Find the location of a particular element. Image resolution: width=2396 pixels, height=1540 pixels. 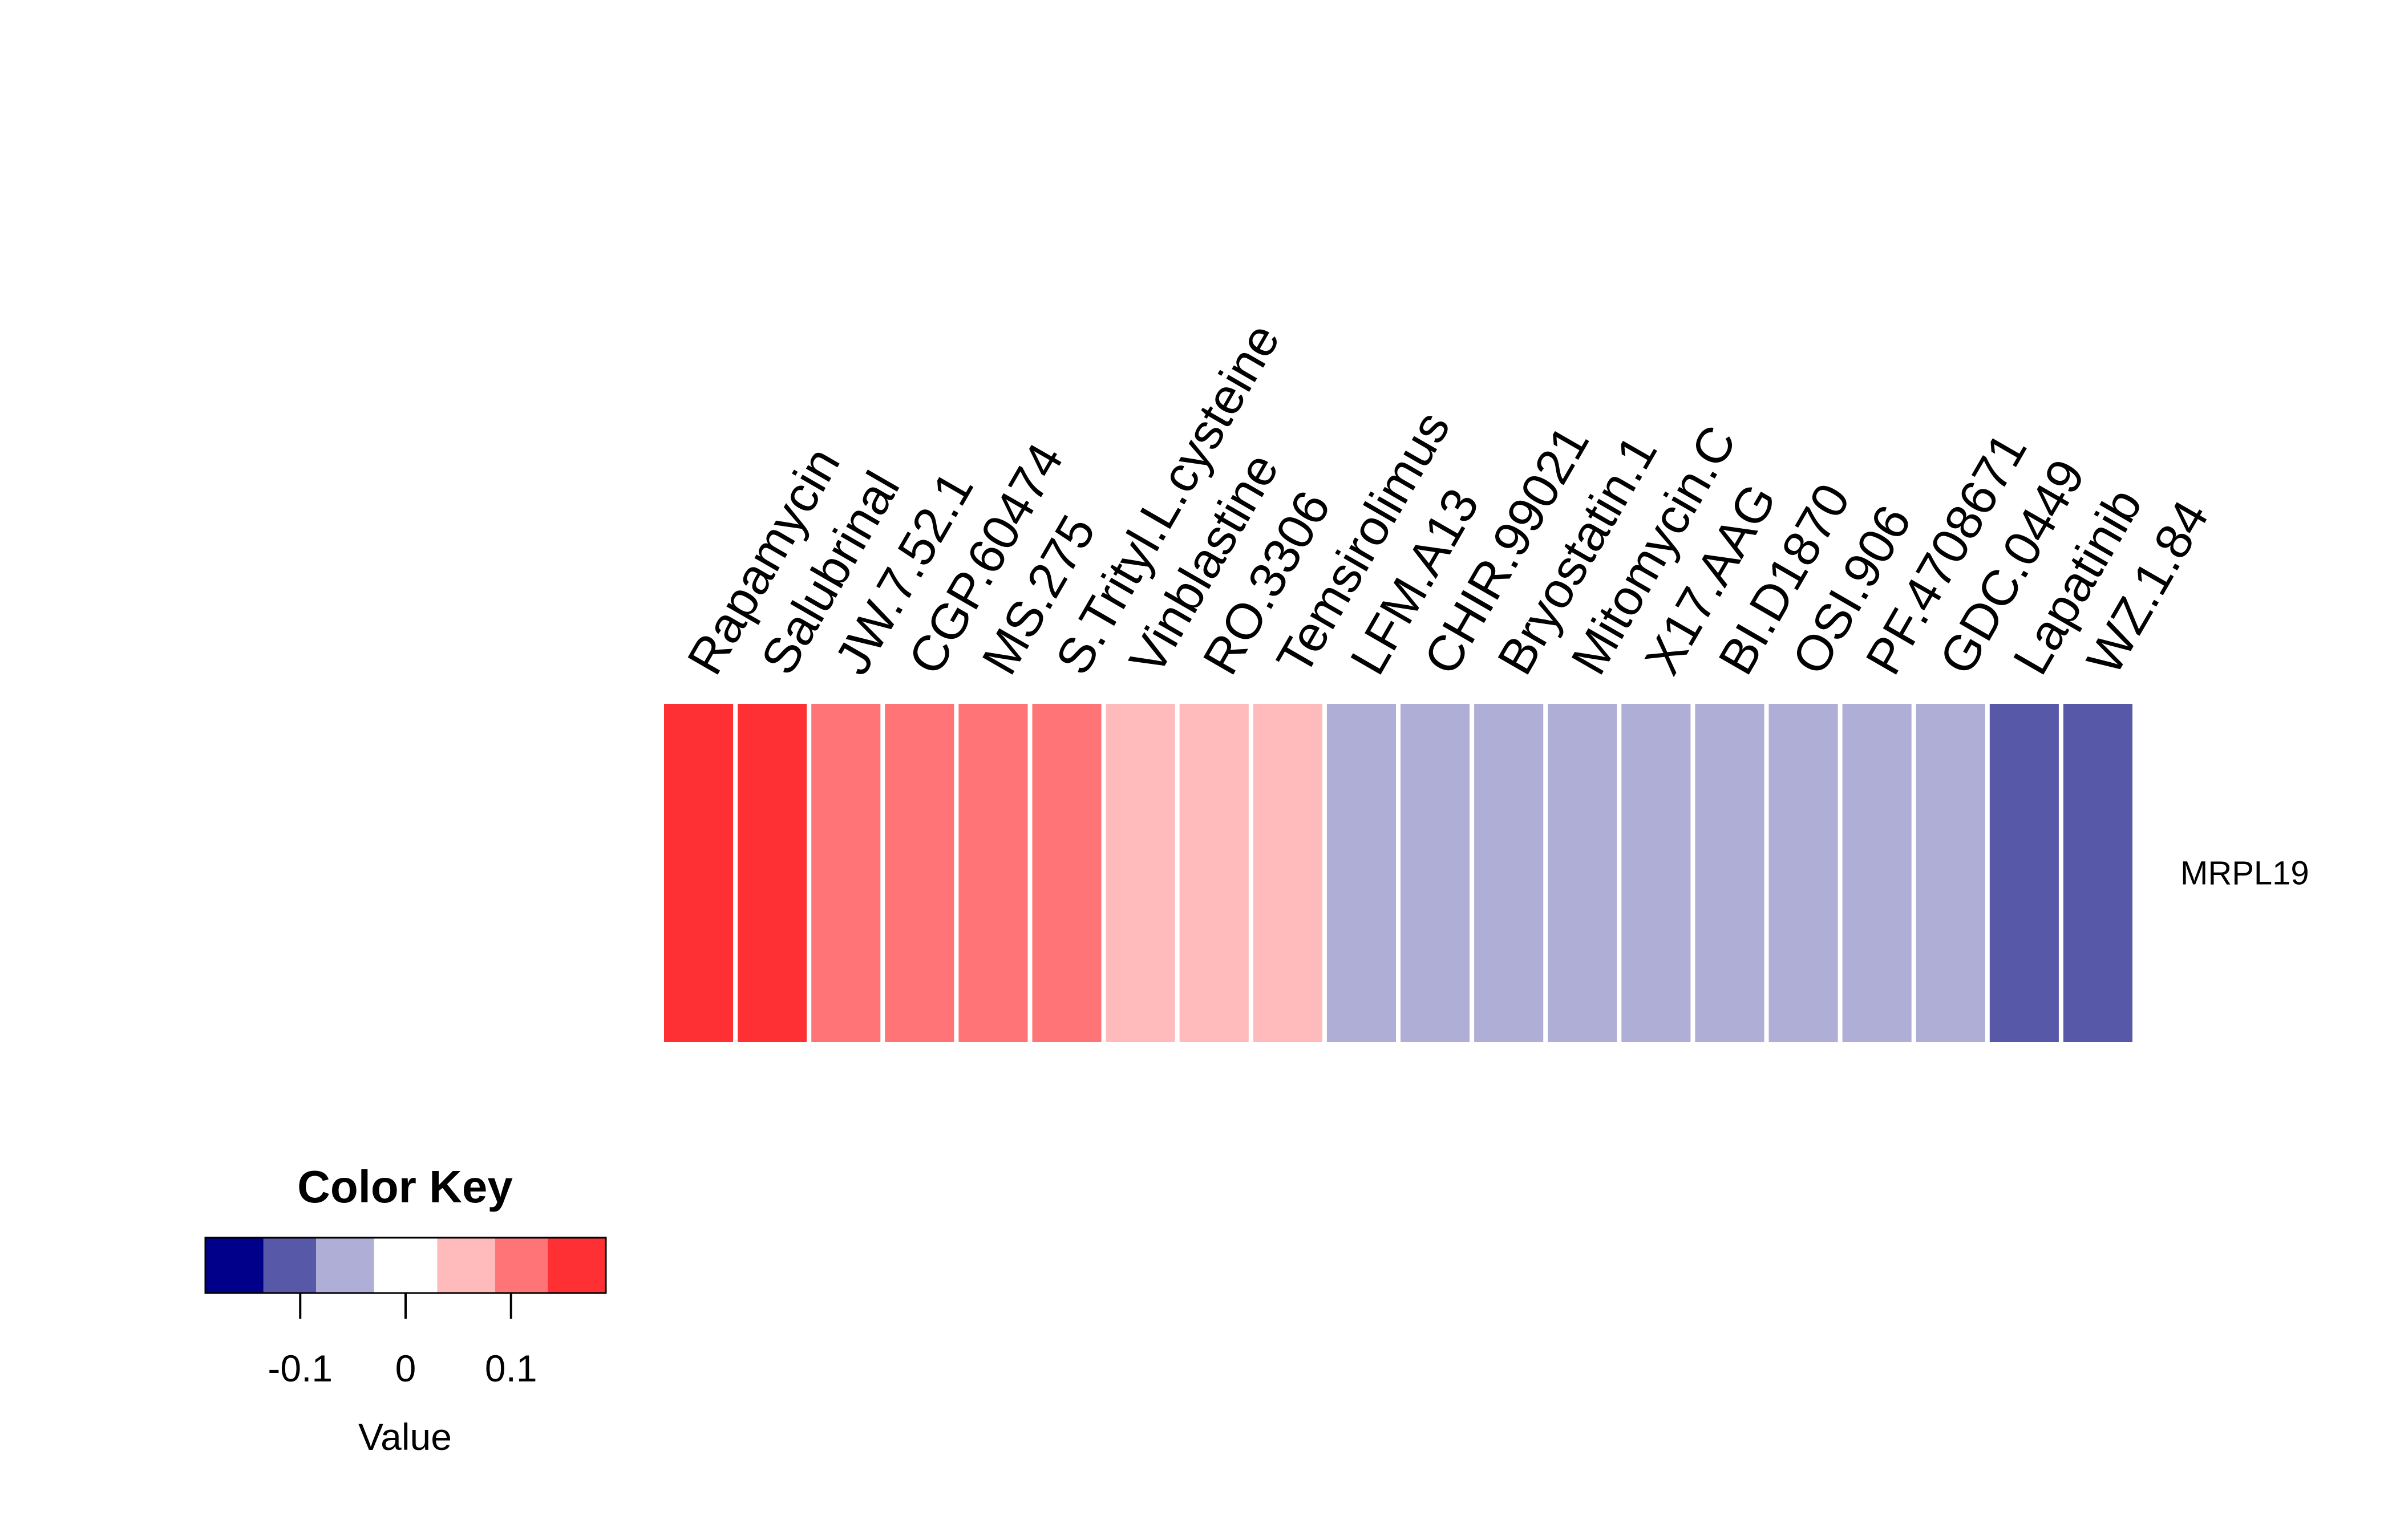

color-key-title: Color Key is located at coordinates (405, 1187).